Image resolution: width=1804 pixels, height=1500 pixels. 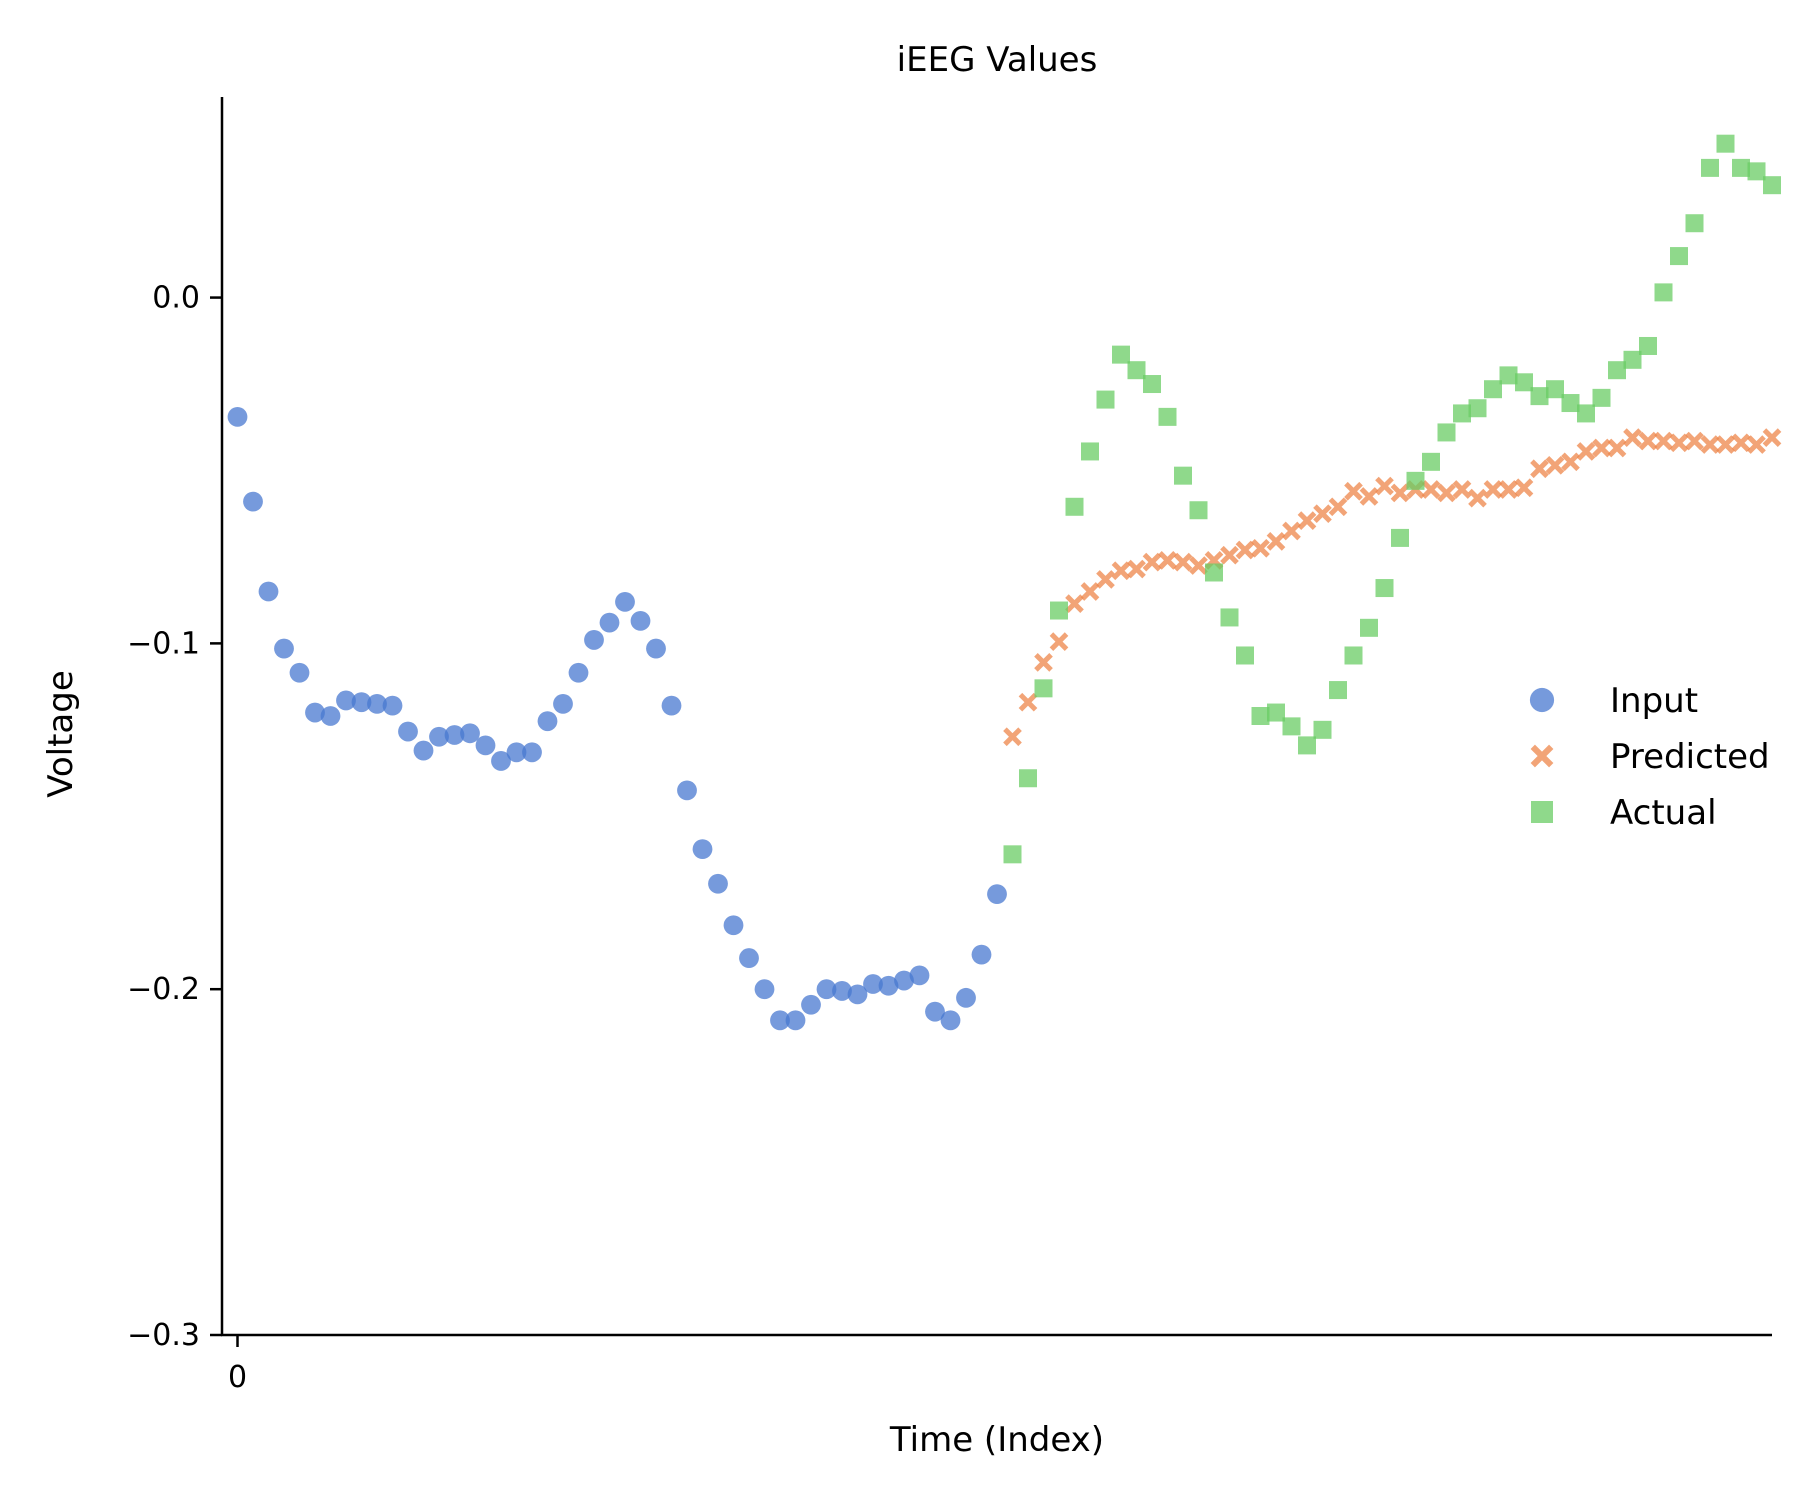 What do you see at coordinates (61, 734) in the screenshot?
I see `y-axis-title: Voltage` at bounding box center [61, 734].